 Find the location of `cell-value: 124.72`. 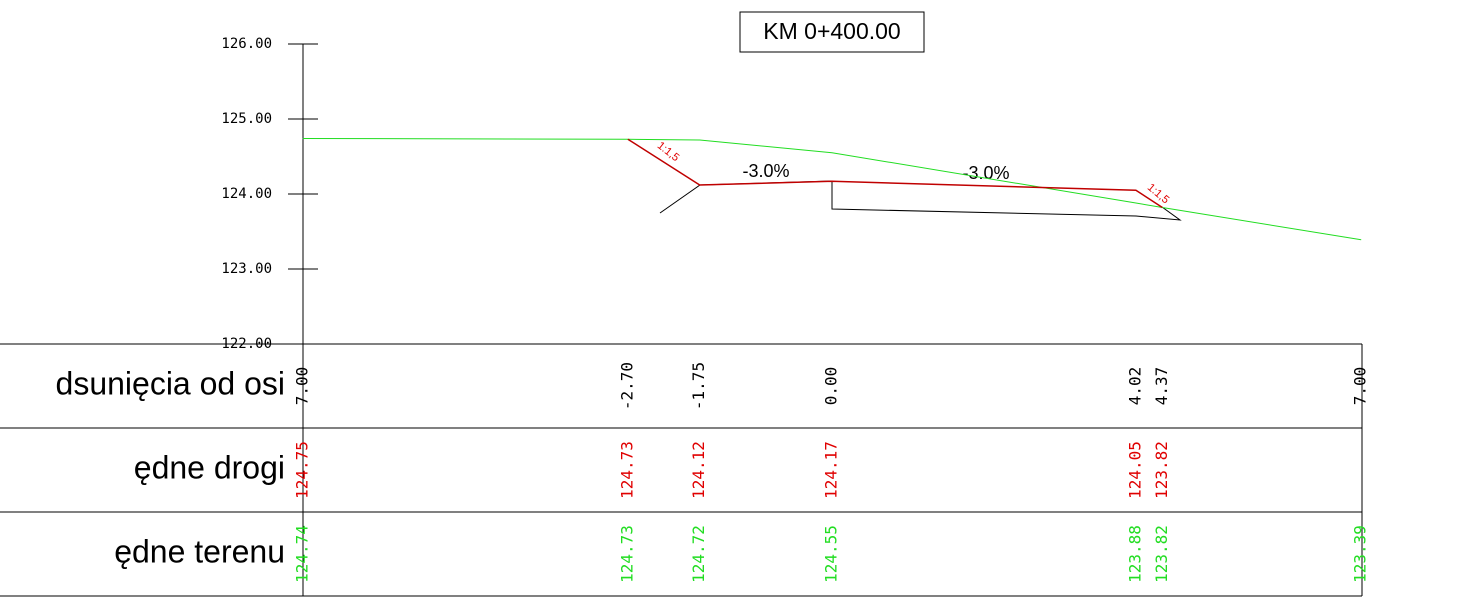

cell-value: 124.72 is located at coordinates (698, 554).